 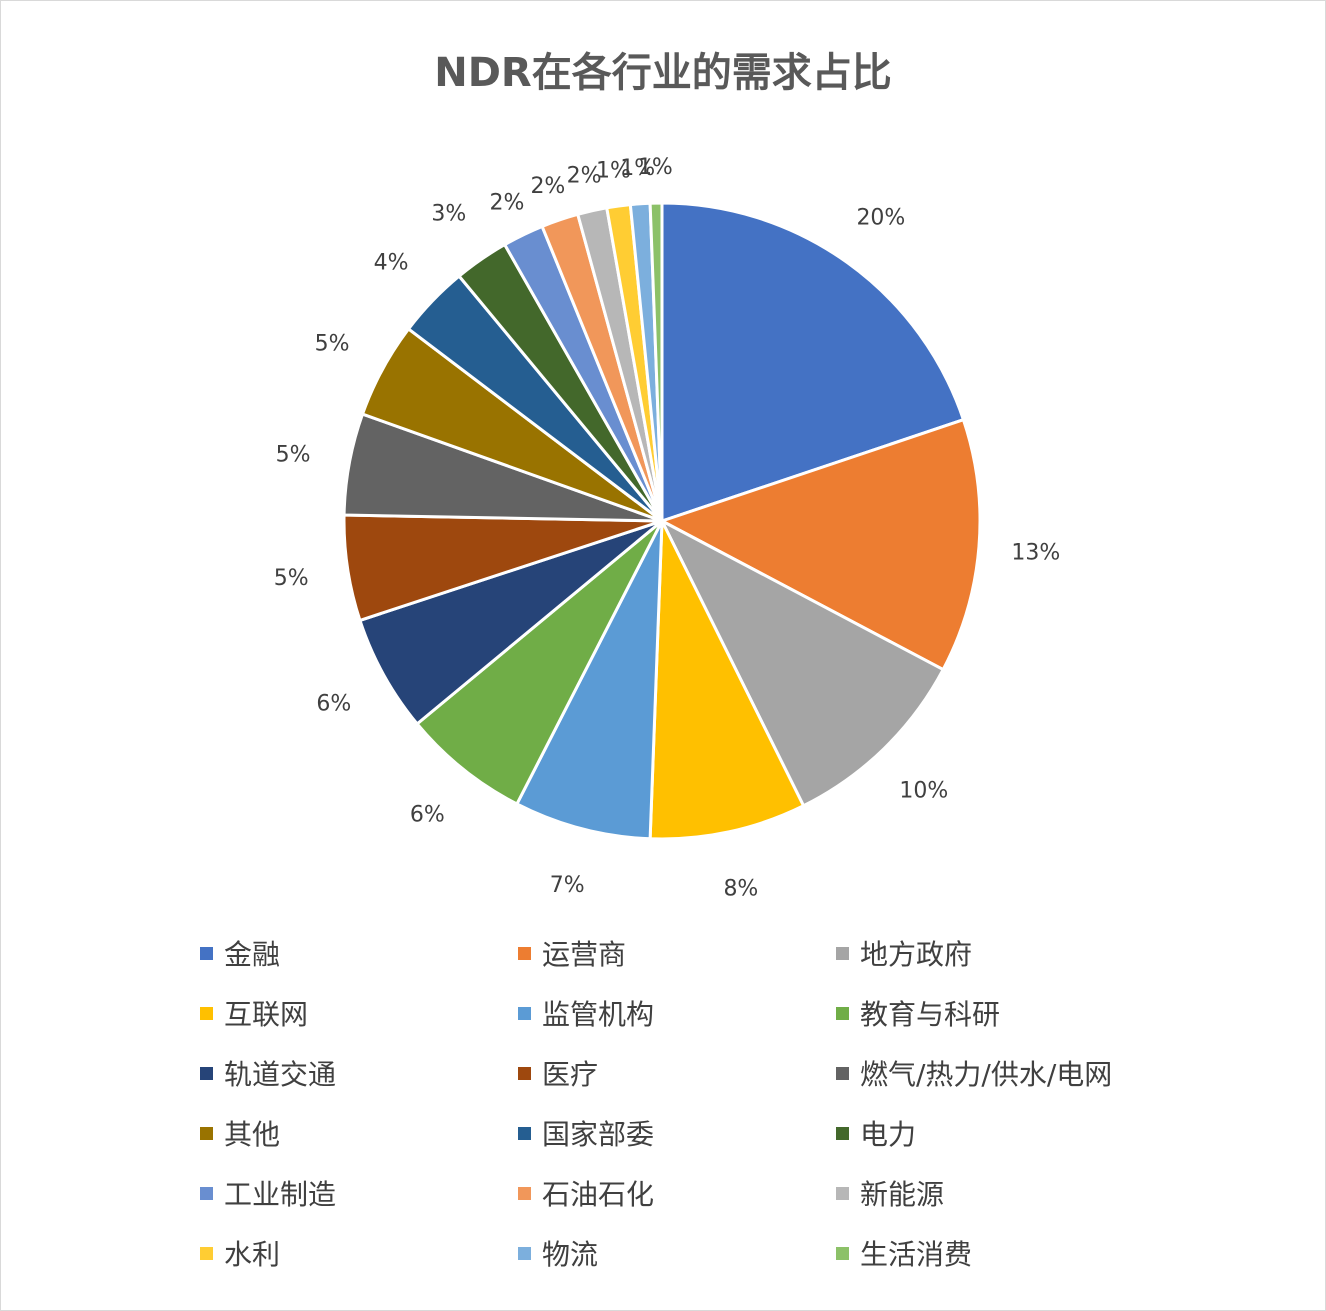 I want to click on legend-item: 国家部委, so click(x=677, y=1133).